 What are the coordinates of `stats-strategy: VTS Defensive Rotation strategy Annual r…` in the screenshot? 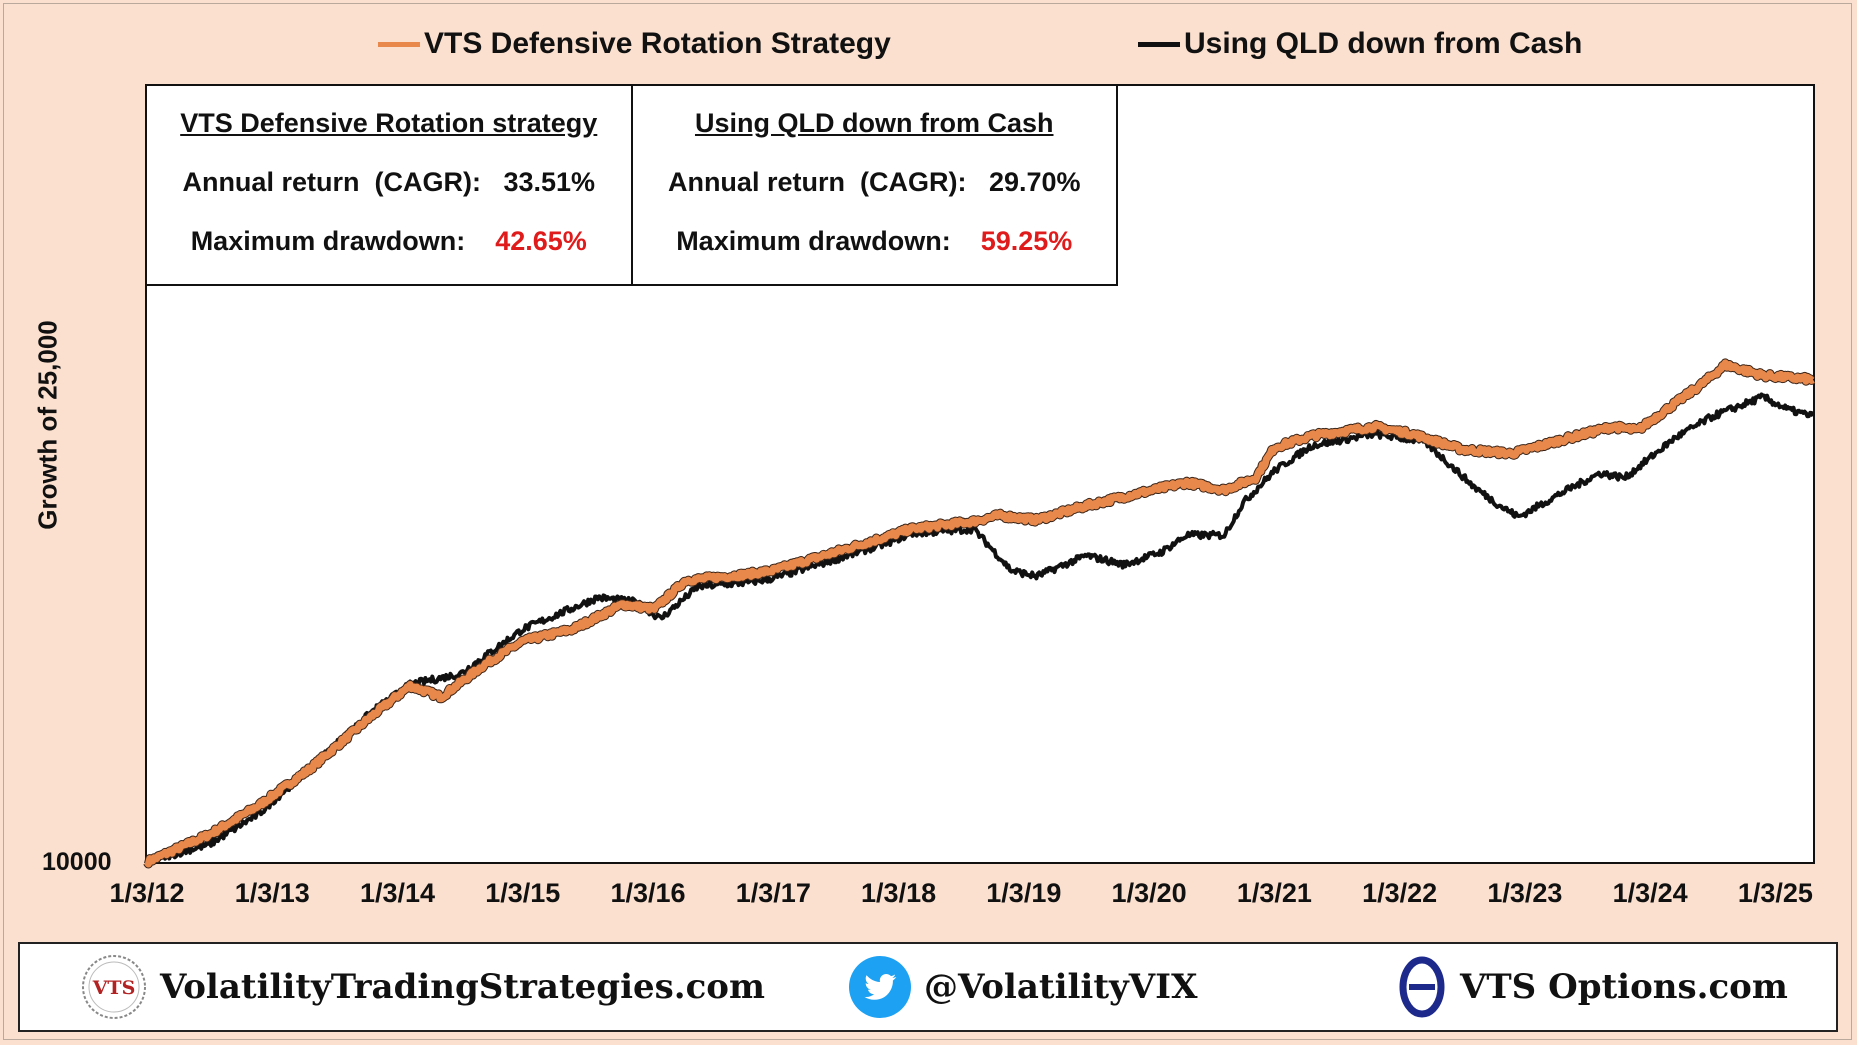 It's located at (389, 185).